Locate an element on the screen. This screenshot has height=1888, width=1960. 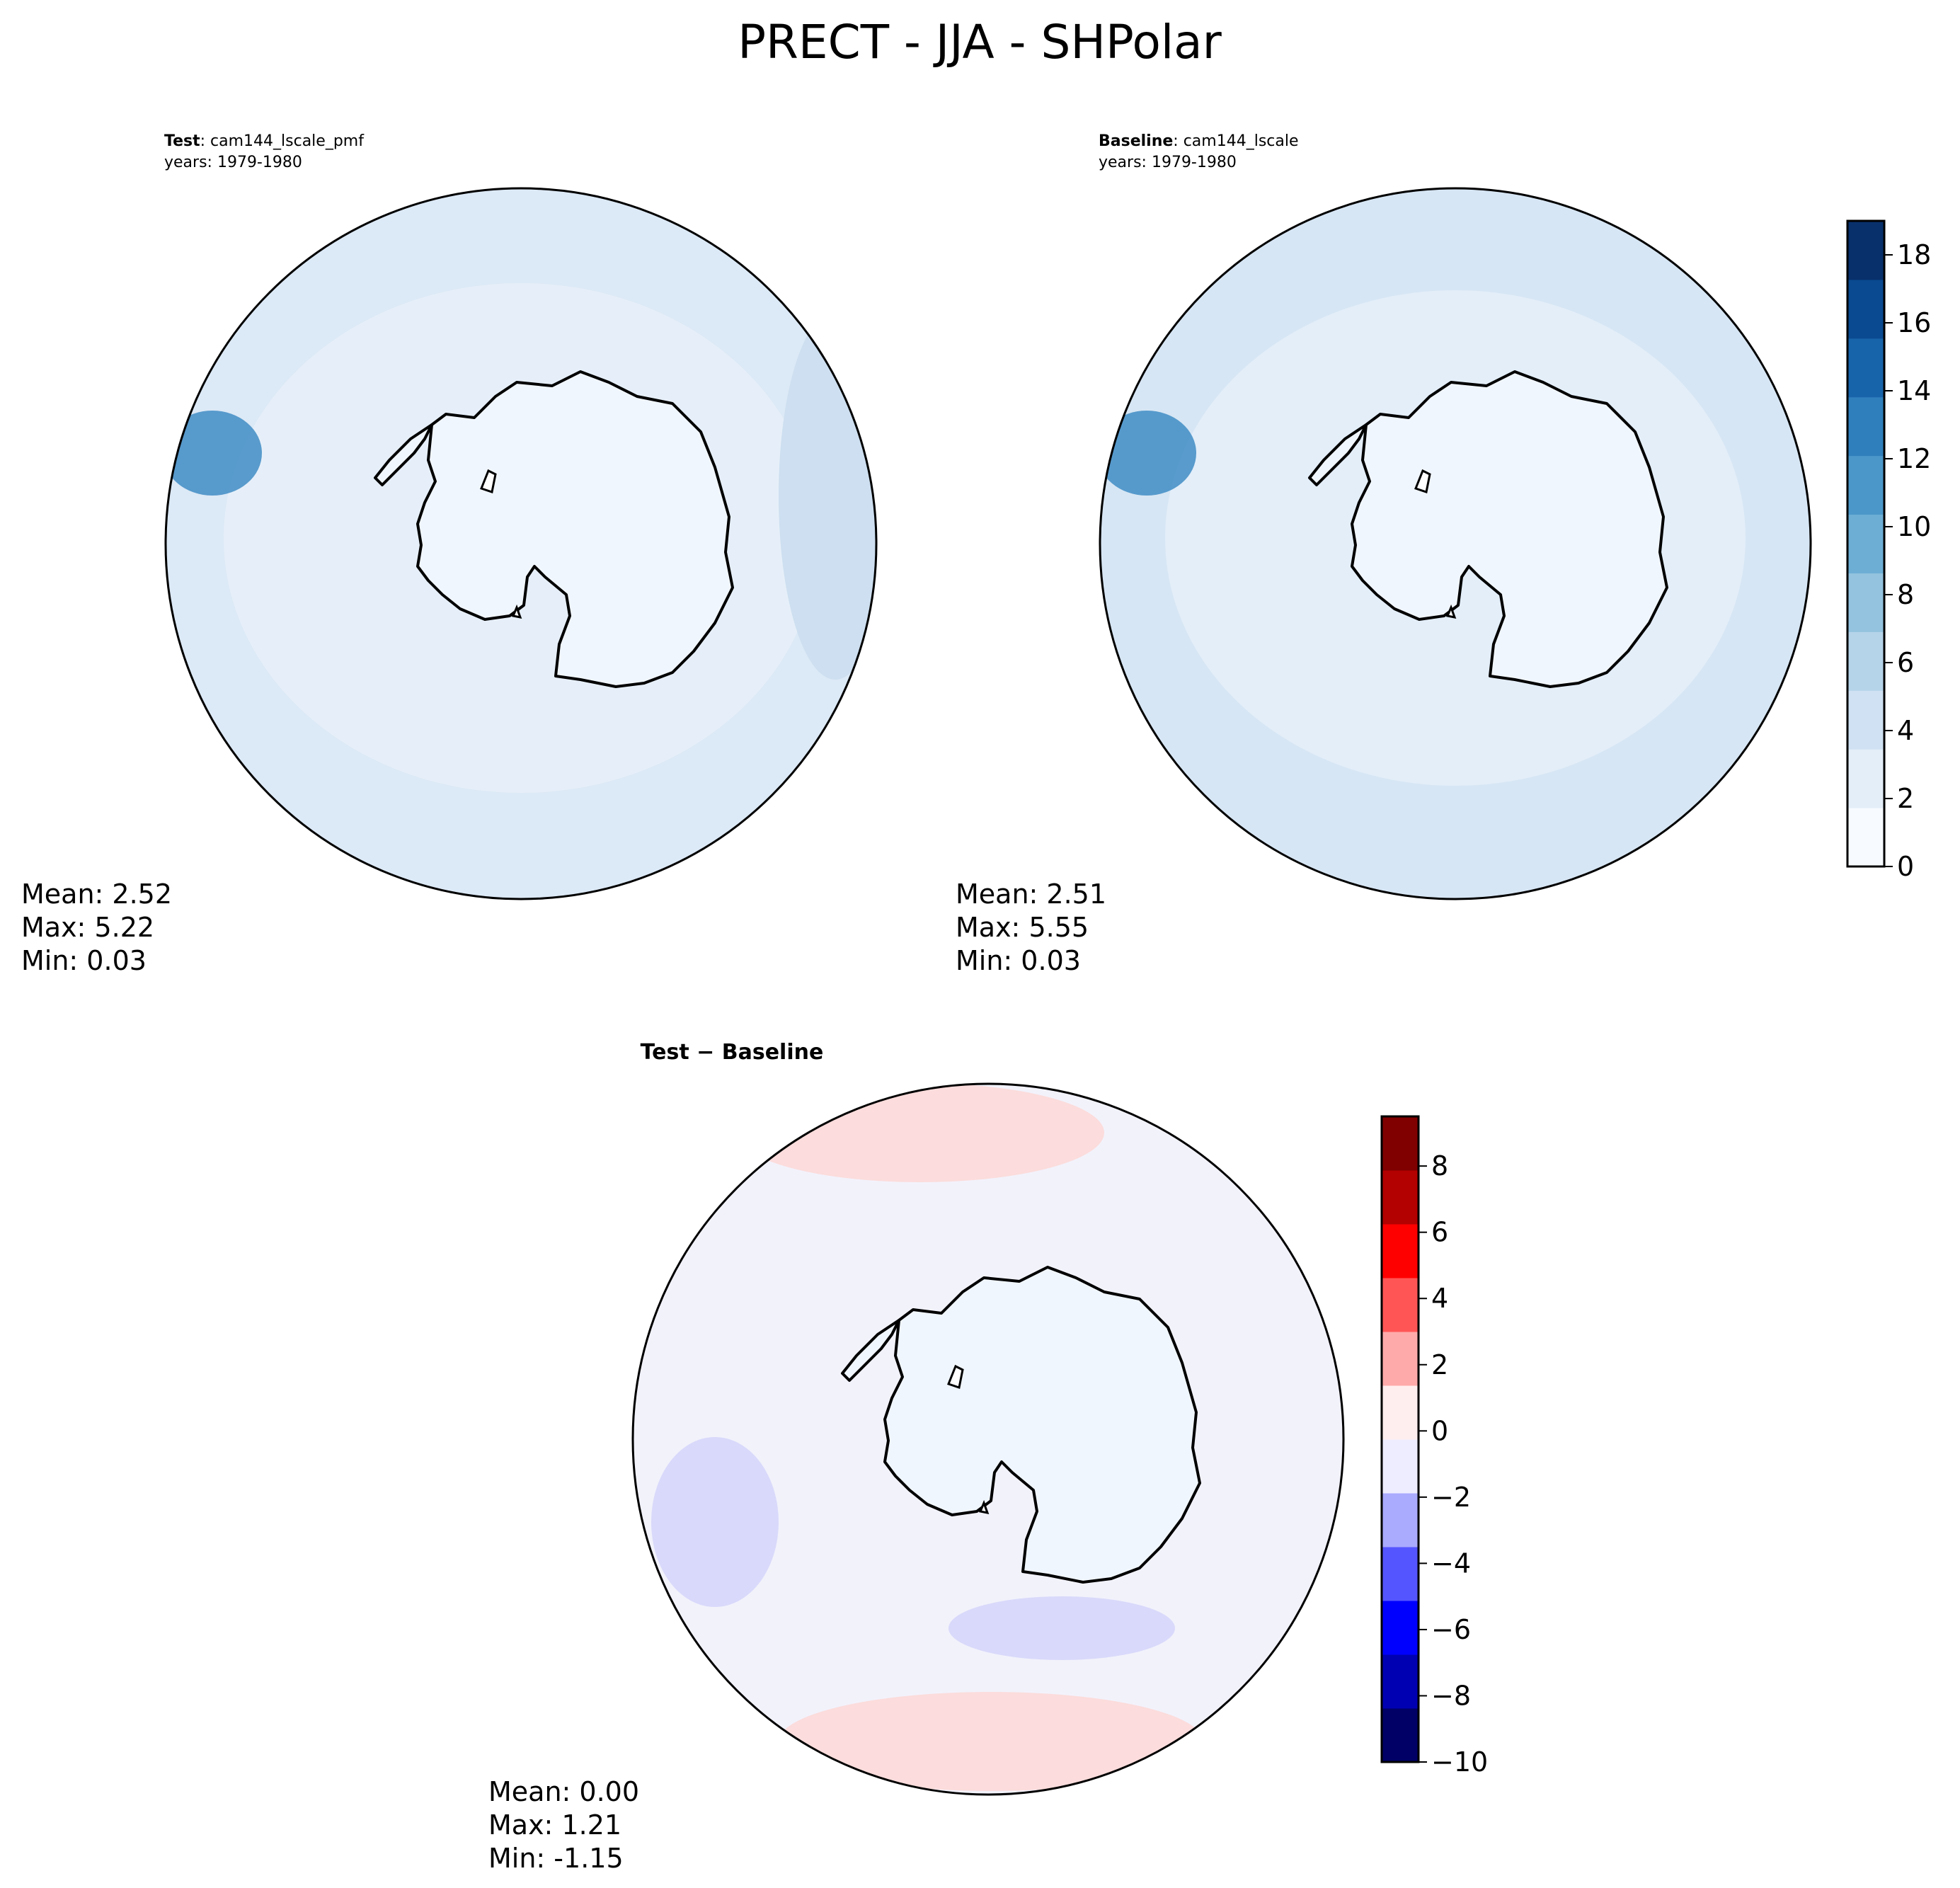
precip-colorbar-tick-label: 18 is located at coordinates (1914, 254).